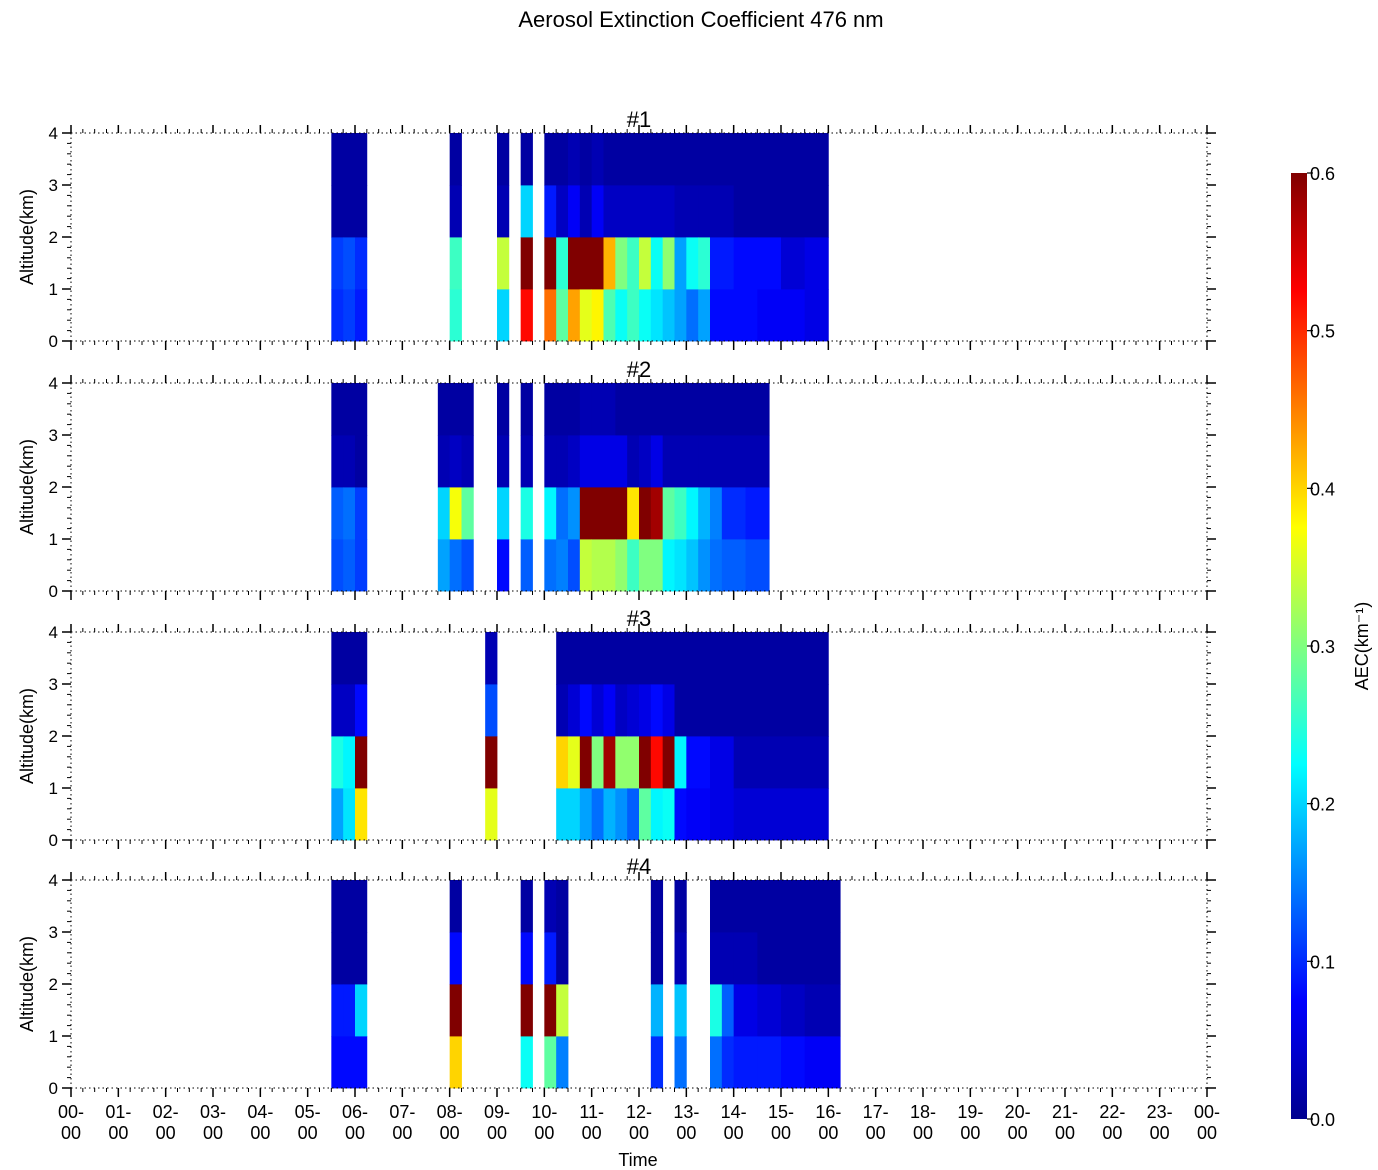 This screenshot has height=1170, width=1378. Describe the element at coordinates (53, 487) in the screenshot. I see `y-tick-label: 2` at that location.